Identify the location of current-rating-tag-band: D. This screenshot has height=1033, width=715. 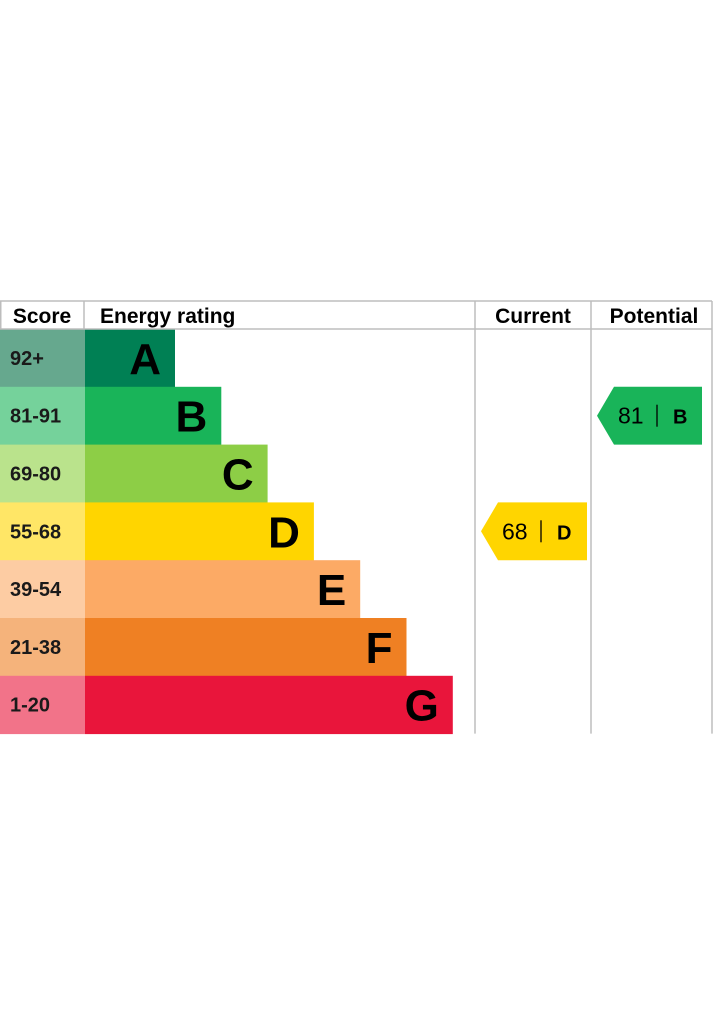
(564, 533).